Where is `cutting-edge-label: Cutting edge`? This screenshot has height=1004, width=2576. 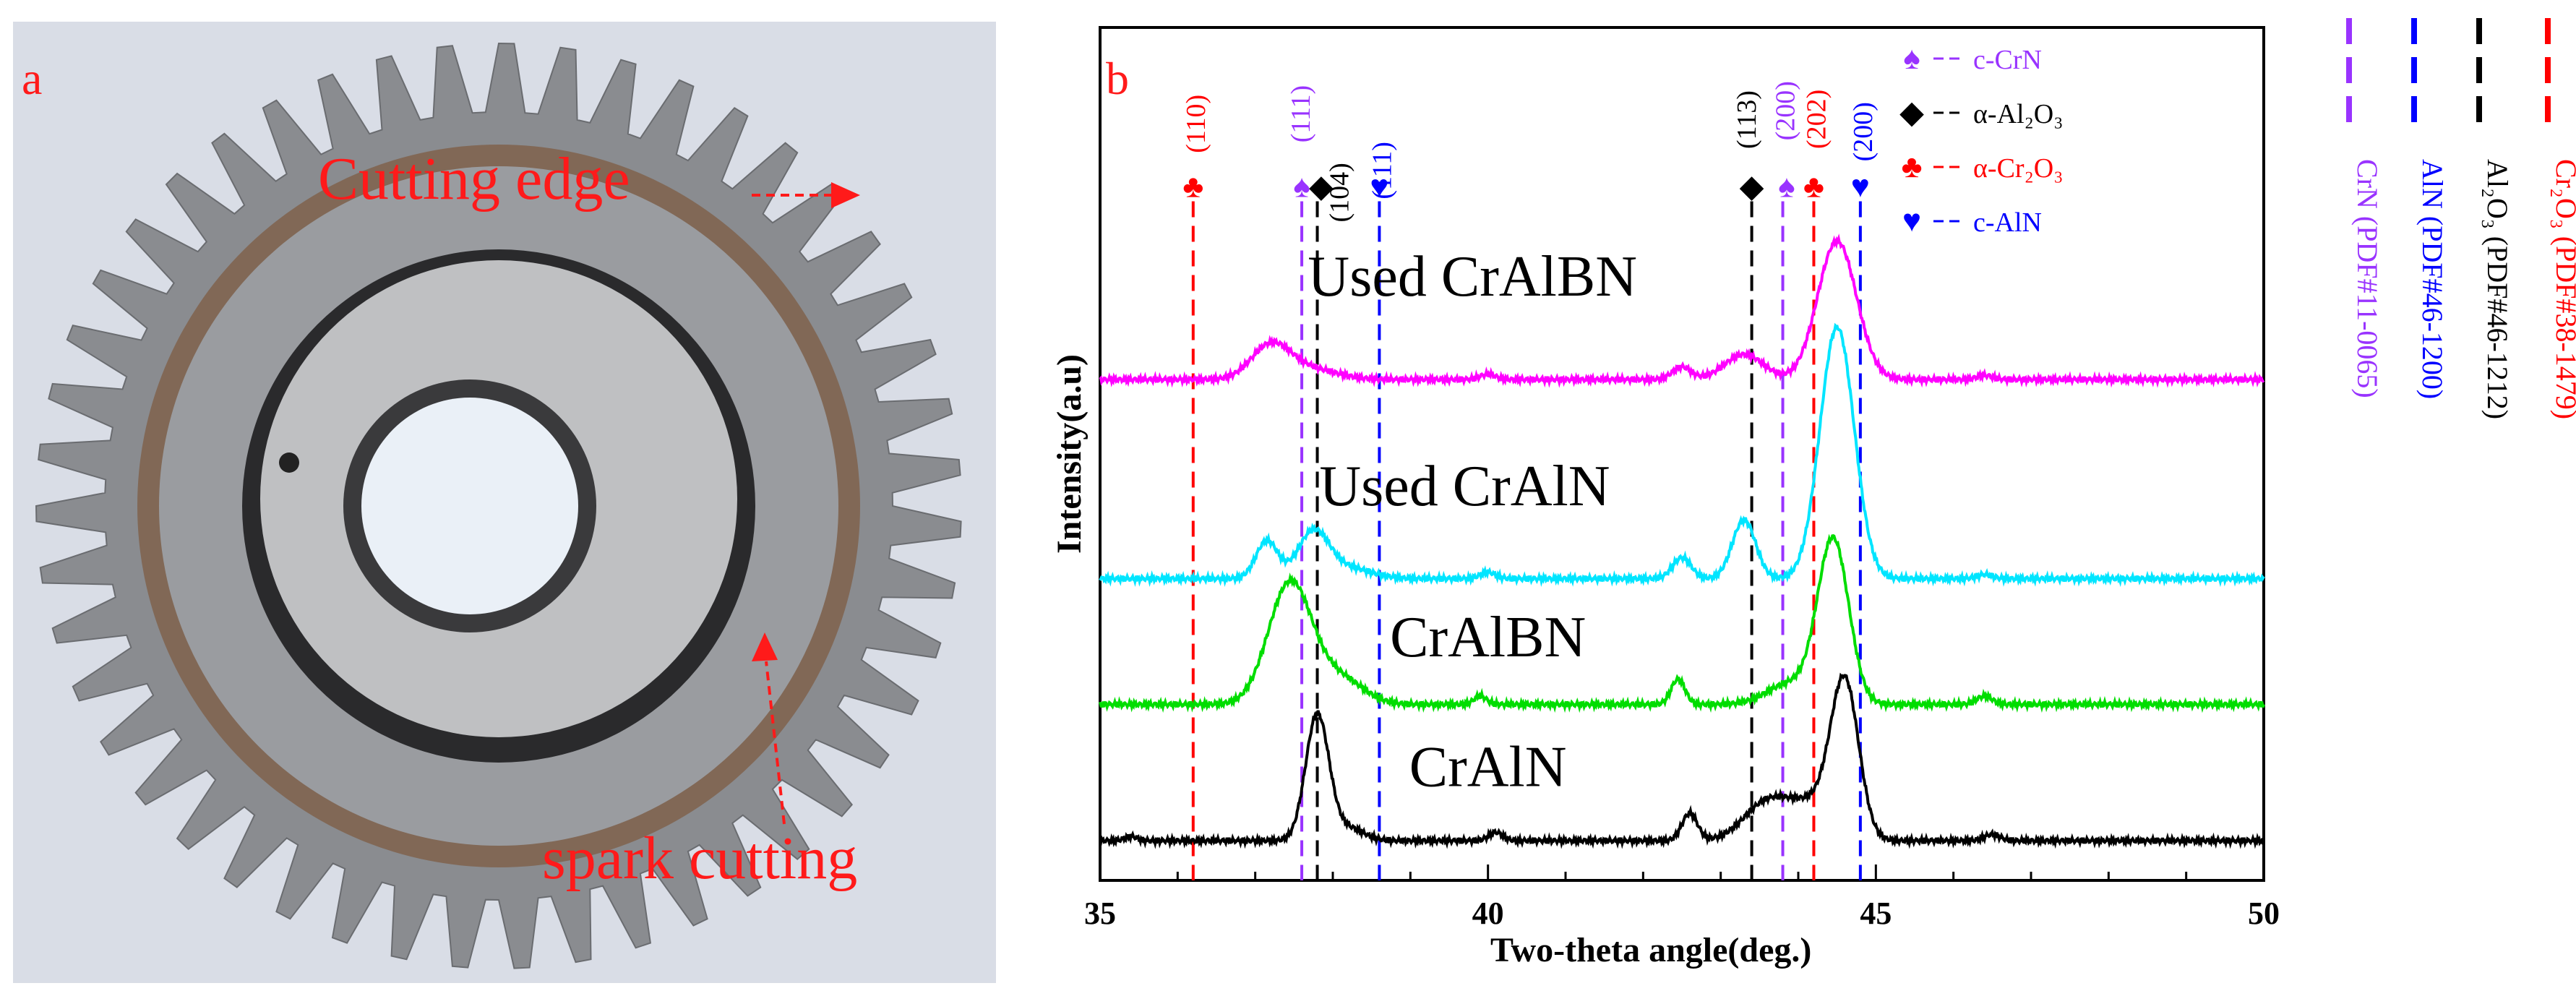
cutting-edge-label: Cutting edge is located at coordinates (474, 179).